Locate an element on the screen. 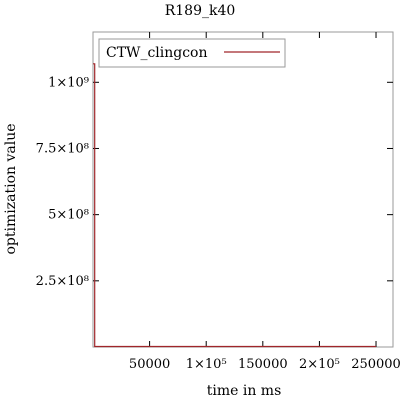 The height and width of the screenshot is (400, 400). legend-label: CTW_clingcon is located at coordinates (157, 53).